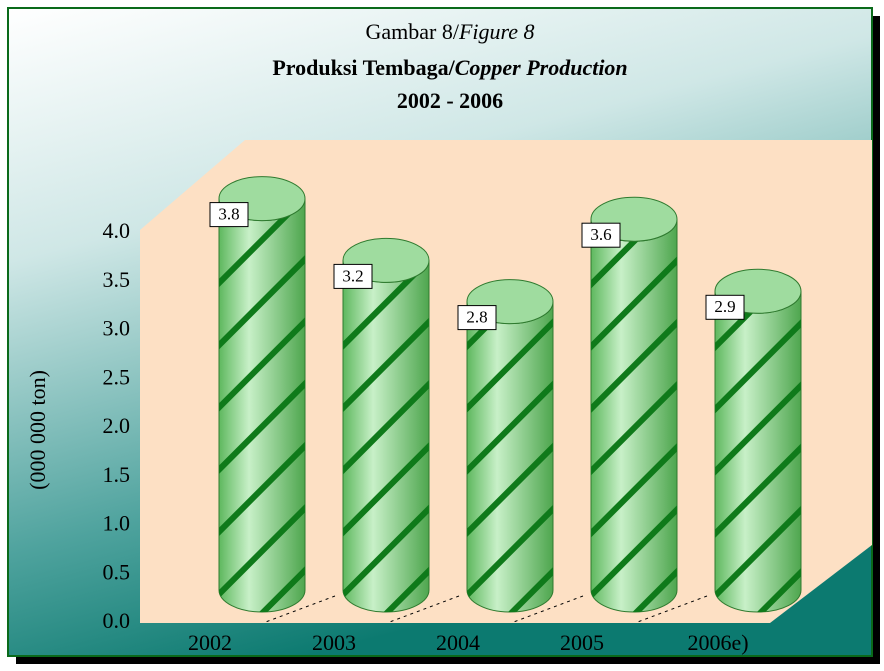 The width and height of the screenshot is (884, 671). I want to click on value-label: 2.8, so click(476, 317).